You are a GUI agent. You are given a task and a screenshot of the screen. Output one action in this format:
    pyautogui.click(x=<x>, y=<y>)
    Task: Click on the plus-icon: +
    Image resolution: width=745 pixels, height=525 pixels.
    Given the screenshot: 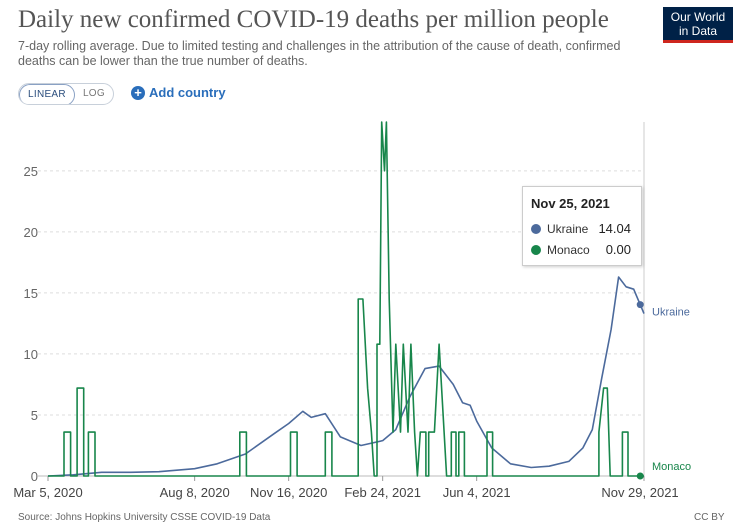 What is the action you would take?
    pyautogui.click(x=138, y=92)
    